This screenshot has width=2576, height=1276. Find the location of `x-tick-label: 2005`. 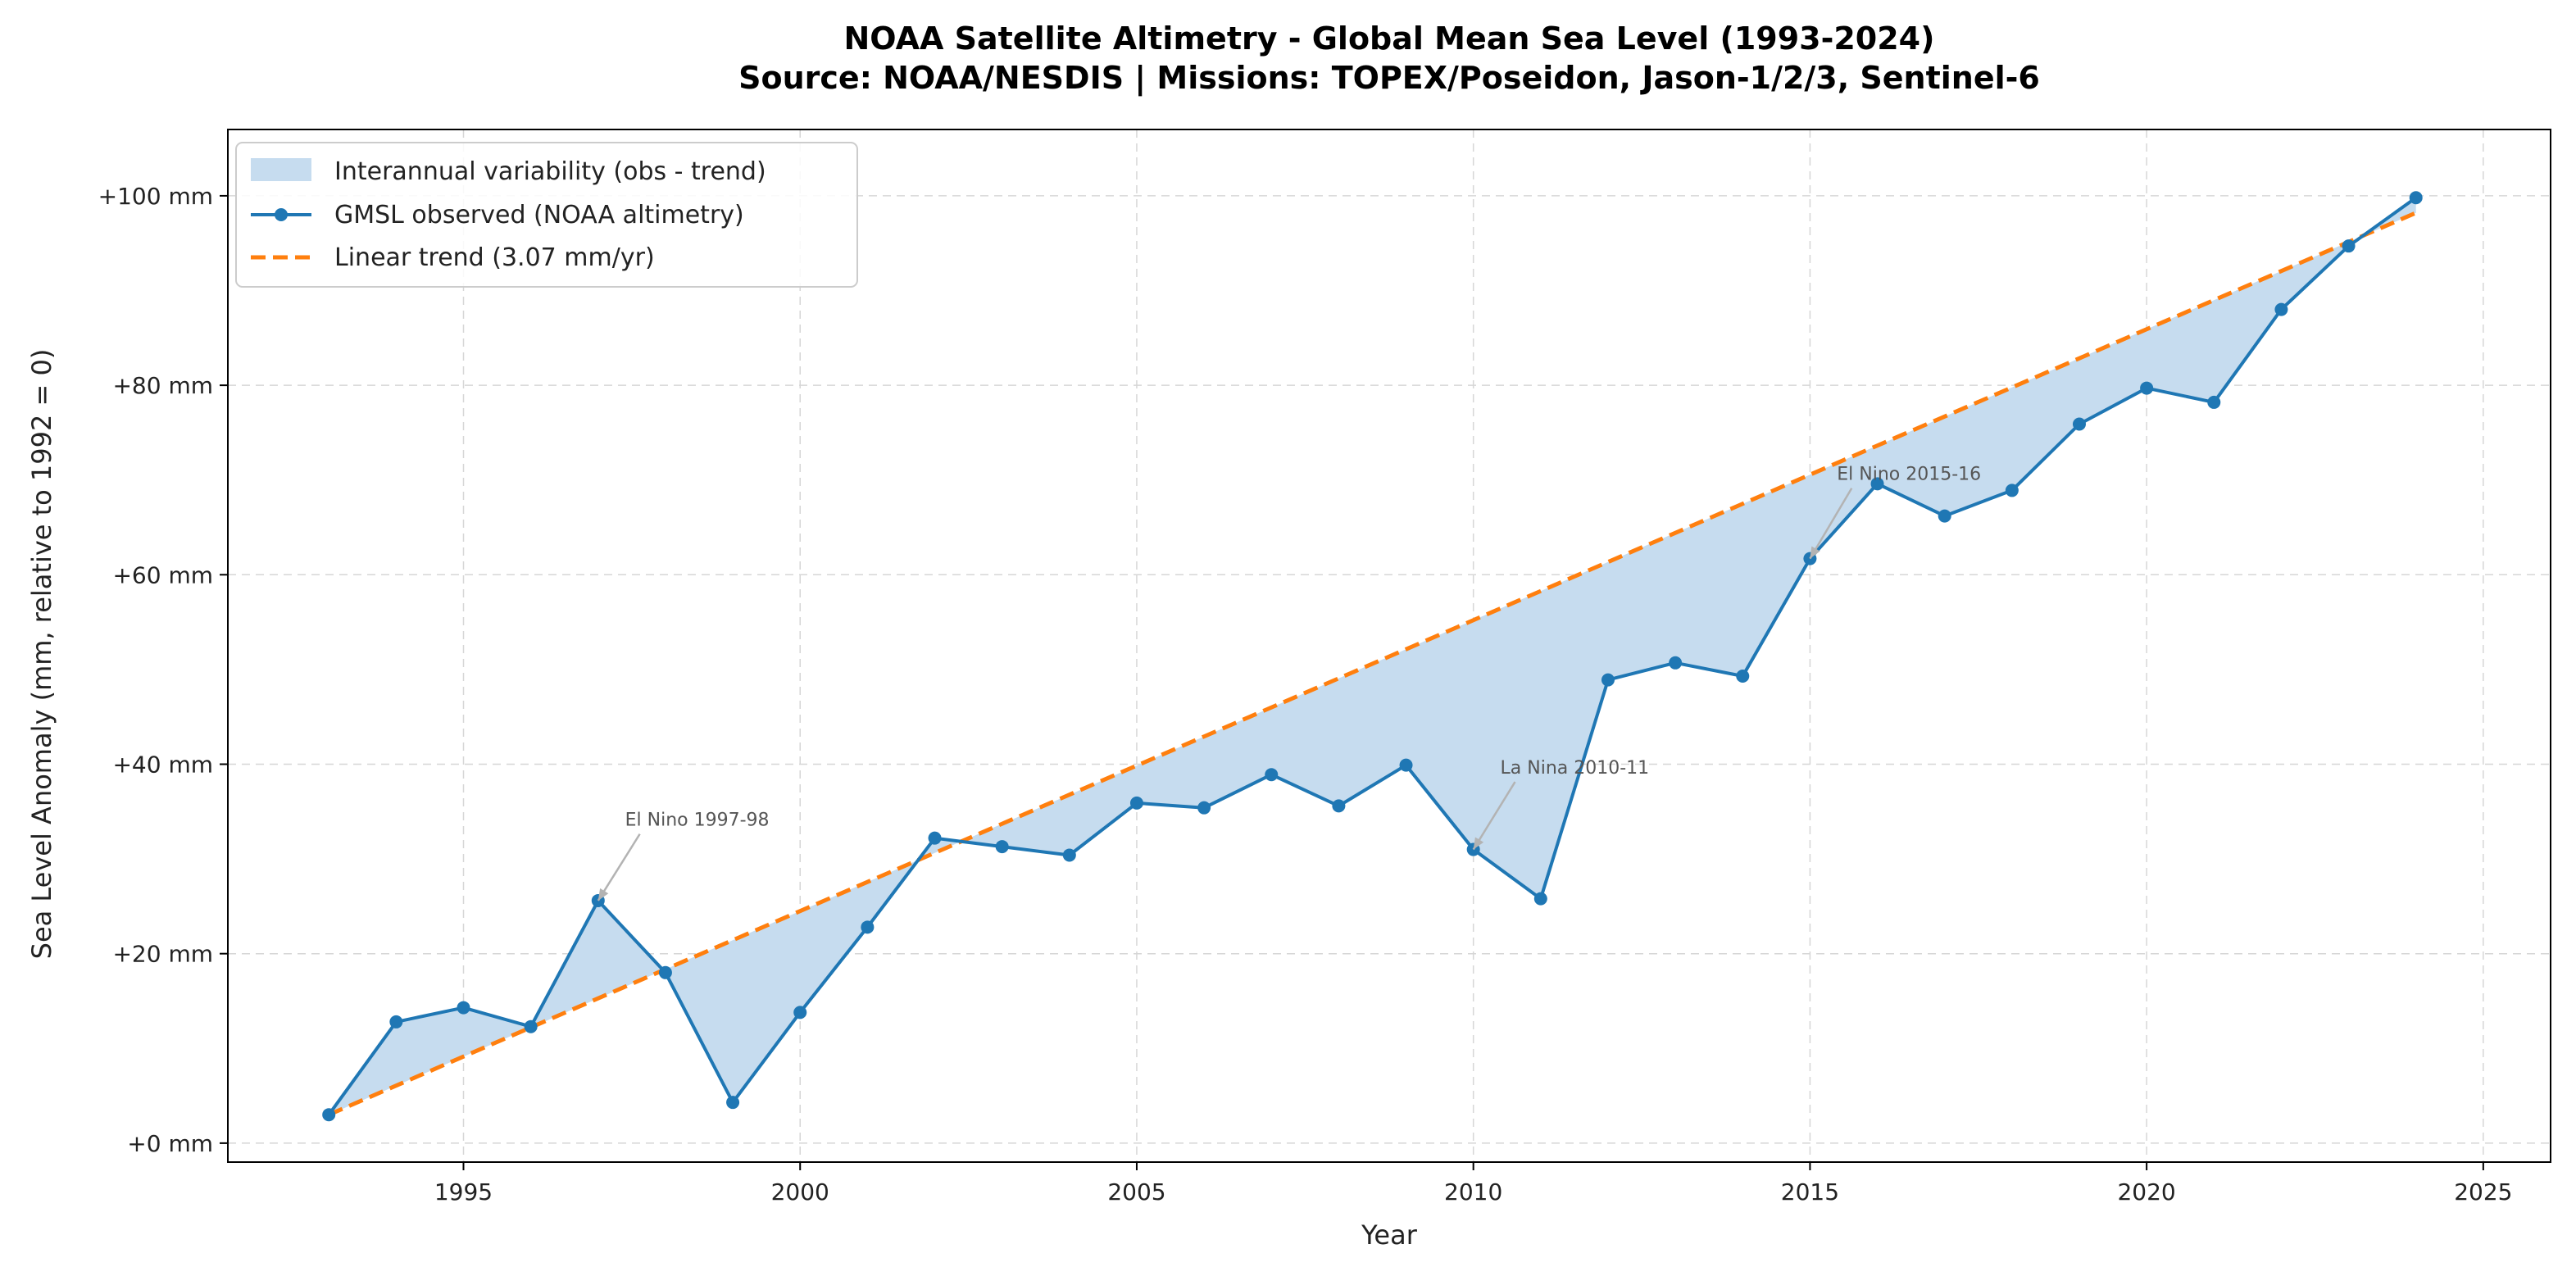

x-tick-label: 2005 is located at coordinates (1136, 1192).